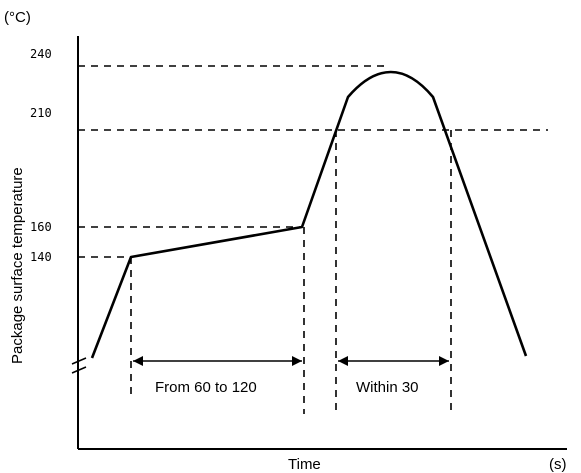 The height and width of the screenshot is (473, 581). I want to click on preheat-duration-label: From 60 to 120, so click(206, 387).